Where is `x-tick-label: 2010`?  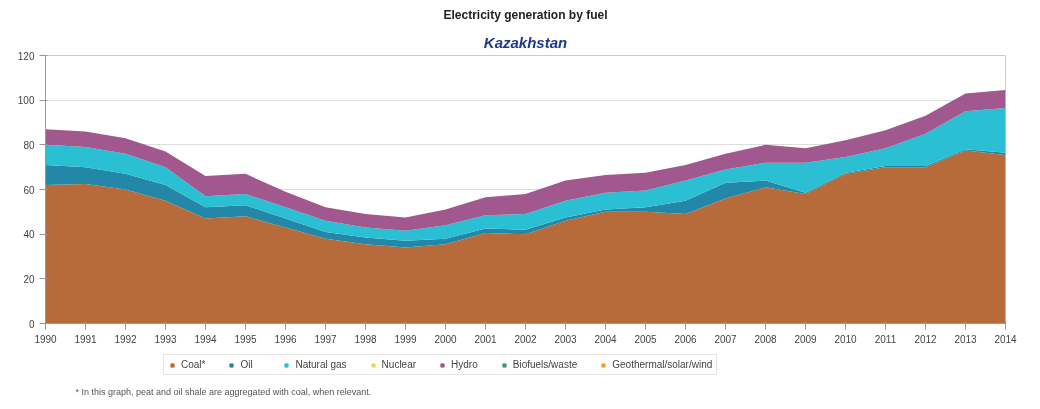
x-tick-label: 2010 is located at coordinates (846, 339).